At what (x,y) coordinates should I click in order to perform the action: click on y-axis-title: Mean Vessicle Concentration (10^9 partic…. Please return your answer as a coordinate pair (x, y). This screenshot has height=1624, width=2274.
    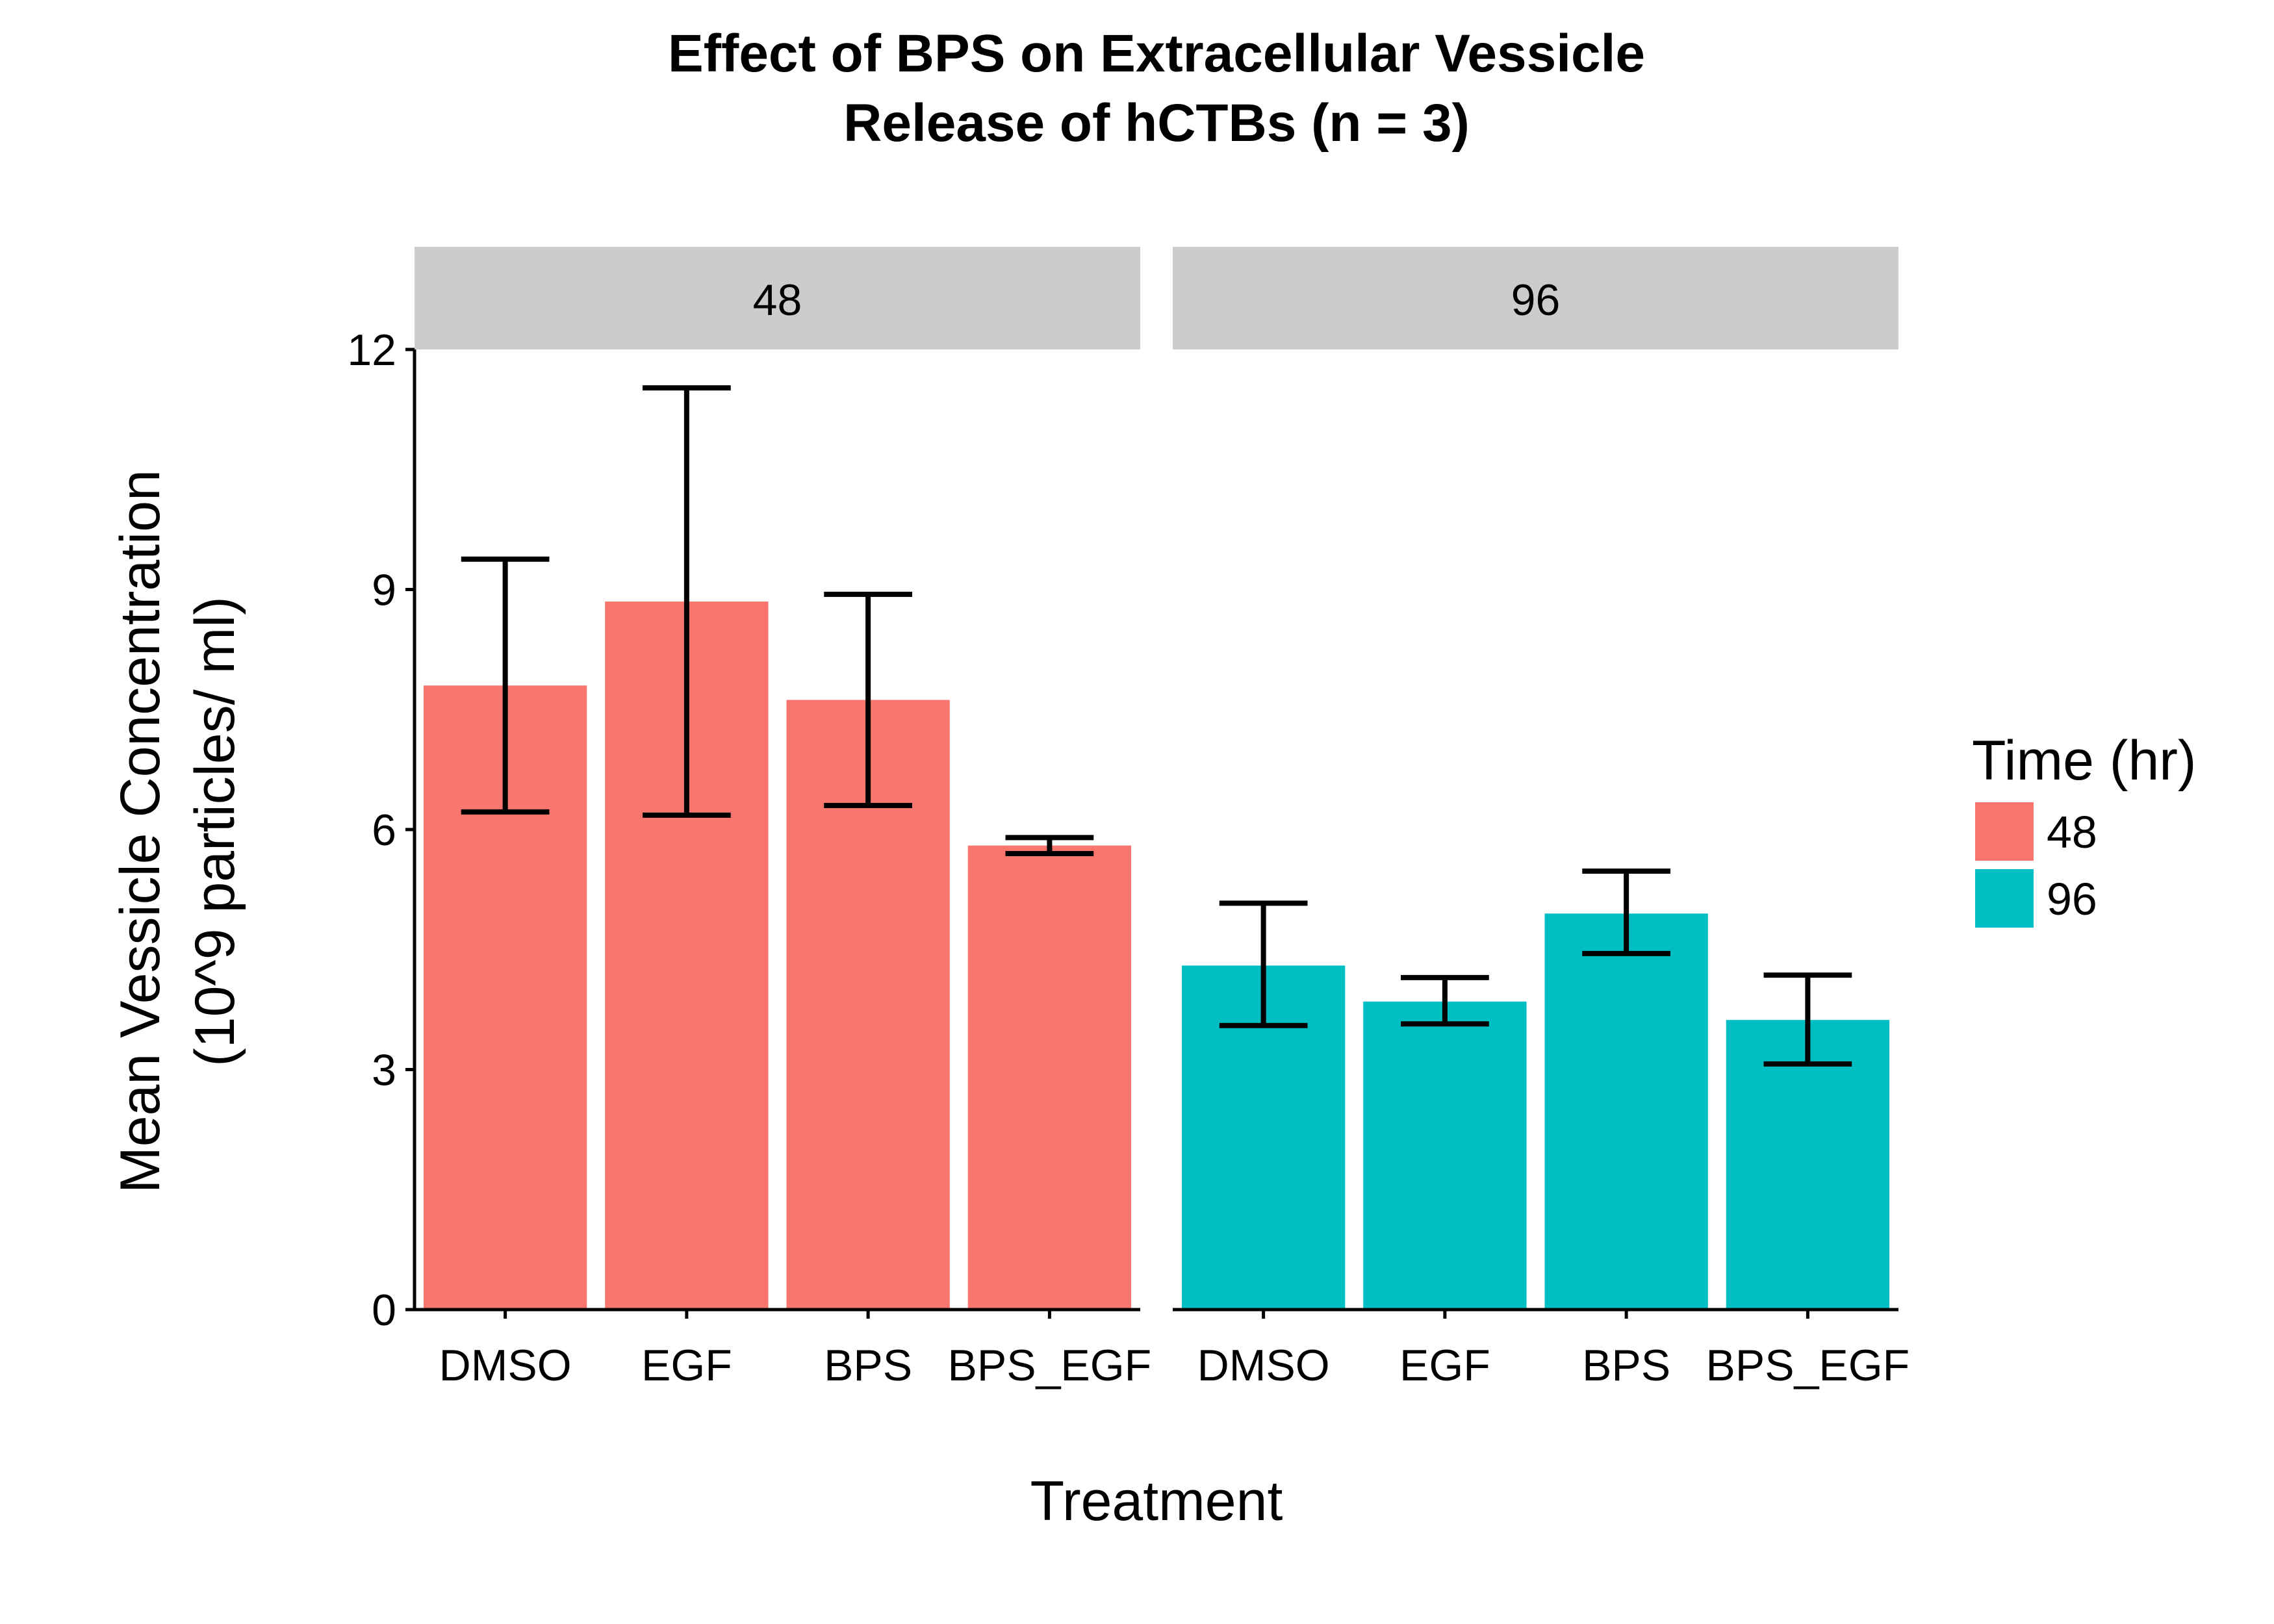
    Looking at the image, I should click on (177, 831).